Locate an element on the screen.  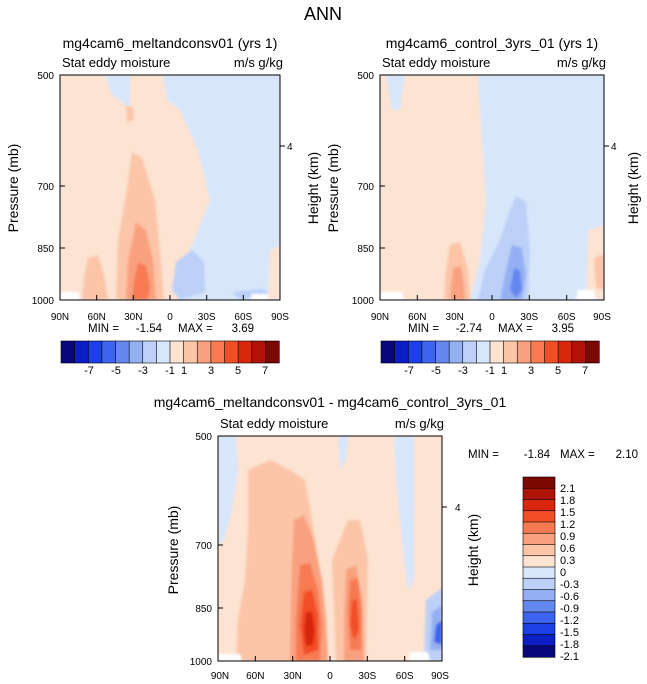
colorbar-3-label-6: 0.3 is located at coordinates (567, 561).